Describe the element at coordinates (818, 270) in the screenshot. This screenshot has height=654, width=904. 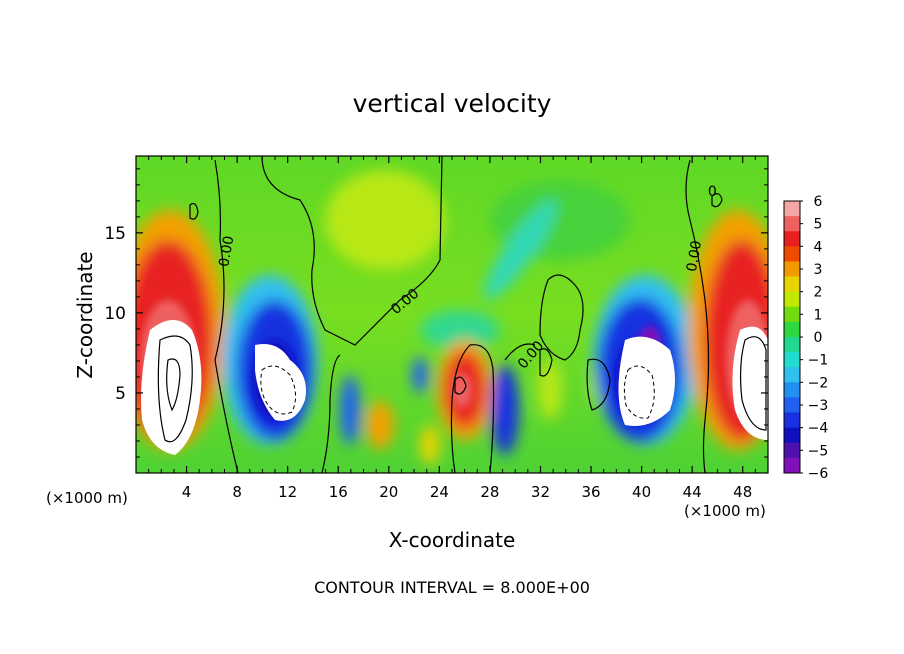
I see `colorbar-label: 3` at that location.